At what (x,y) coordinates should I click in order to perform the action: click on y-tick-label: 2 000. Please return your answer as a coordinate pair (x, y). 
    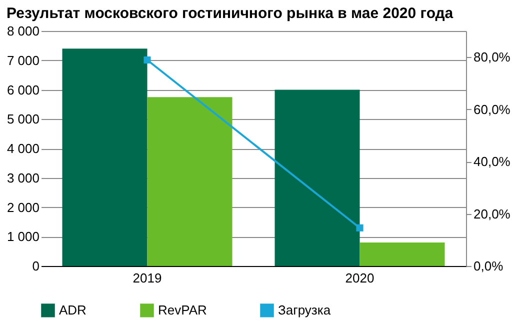
    Looking at the image, I should click on (23, 207).